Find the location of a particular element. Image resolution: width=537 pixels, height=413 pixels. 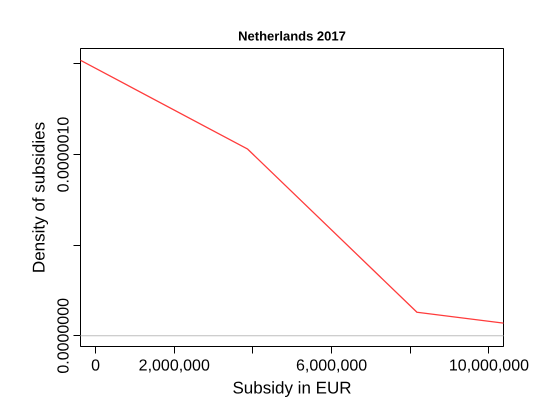

x-tick-label: 6,000,000 is located at coordinates (332, 366).